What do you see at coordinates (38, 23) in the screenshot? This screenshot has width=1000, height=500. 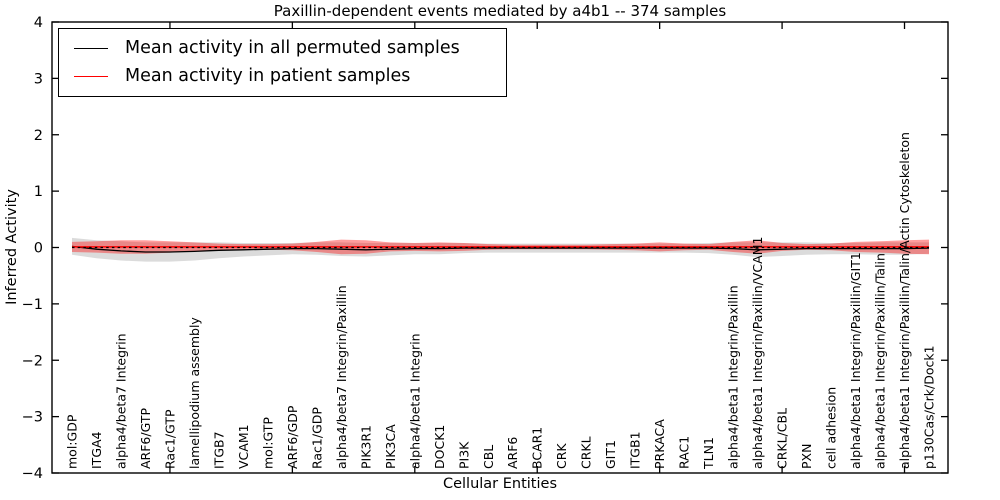 I see `y-tick-label: 4` at bounding box center [38, 23].